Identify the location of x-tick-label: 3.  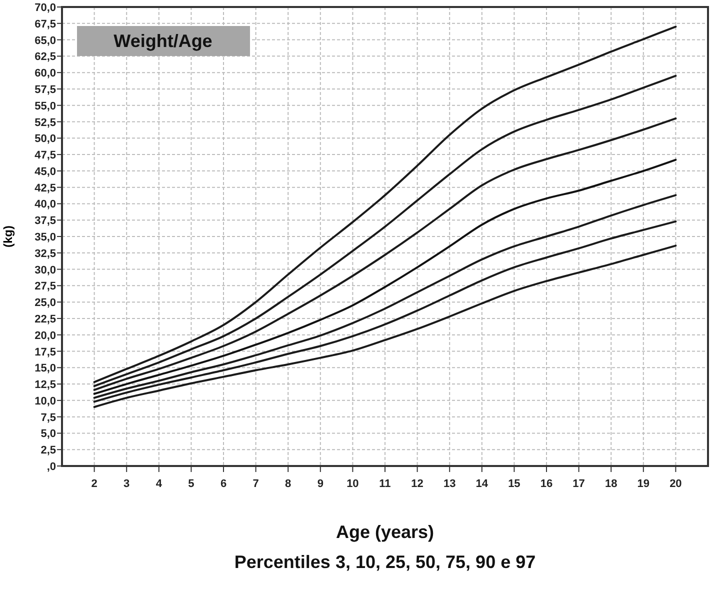
(127, 484).